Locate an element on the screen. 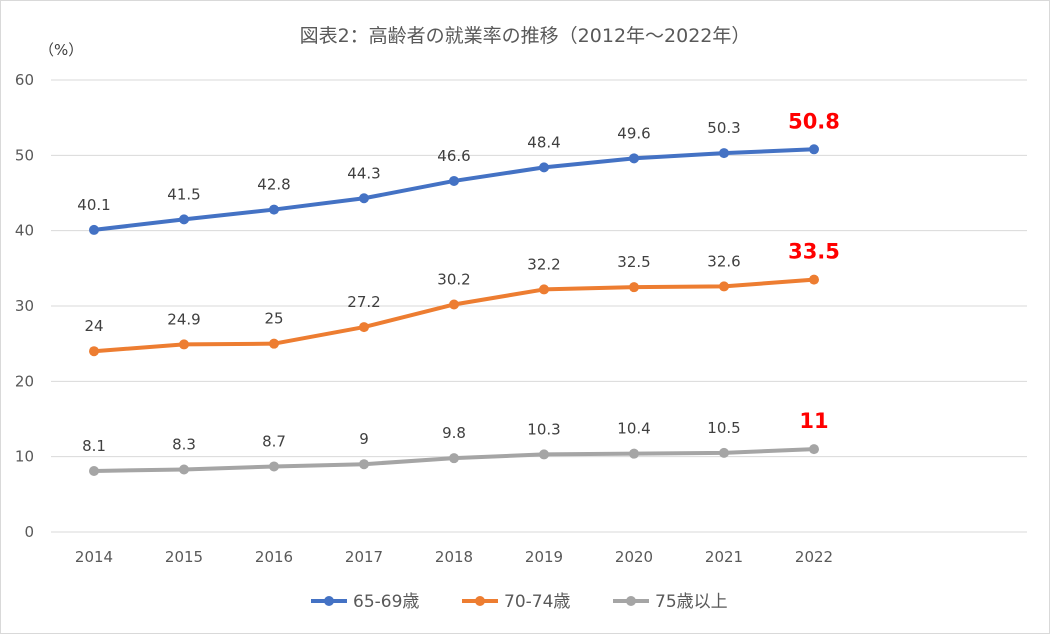 Image resolution: width=1050 pixels, height=634 pixels. x-tick-label: 2015 is located at coordinates (184, 557).